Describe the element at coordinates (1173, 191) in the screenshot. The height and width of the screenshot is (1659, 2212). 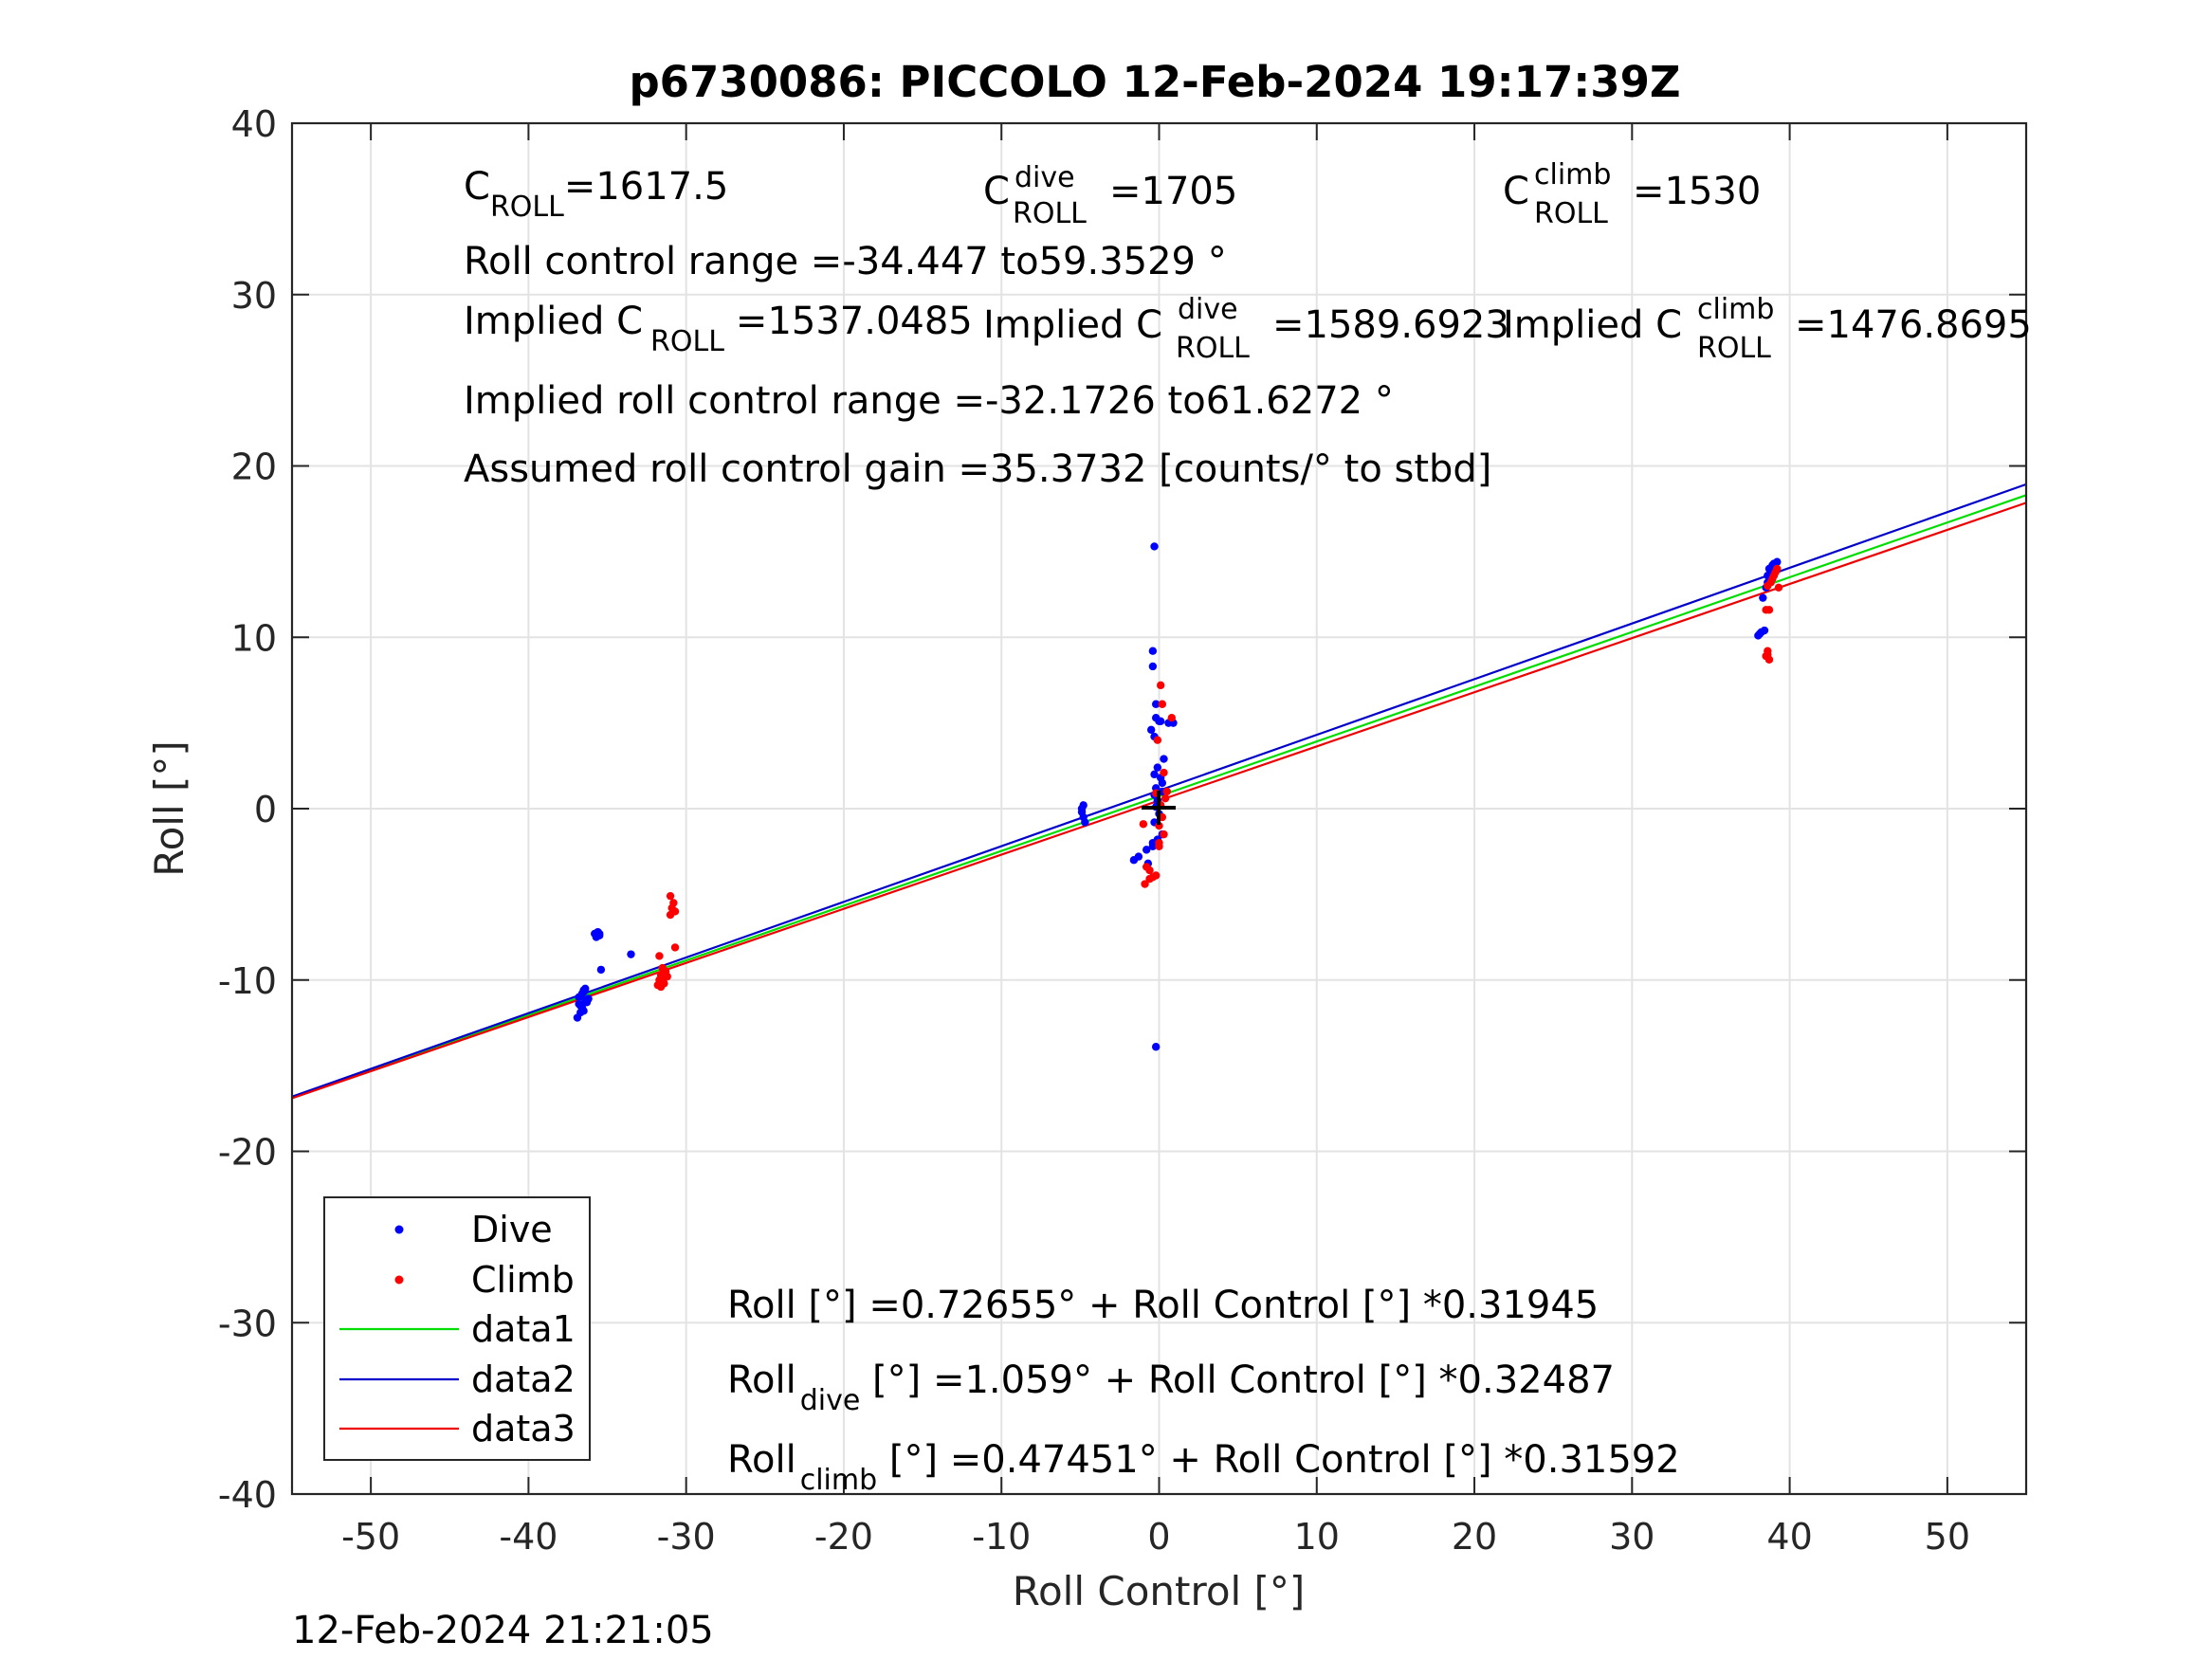
I see `annotation-c-roll-dive-value: =1705` at that location.